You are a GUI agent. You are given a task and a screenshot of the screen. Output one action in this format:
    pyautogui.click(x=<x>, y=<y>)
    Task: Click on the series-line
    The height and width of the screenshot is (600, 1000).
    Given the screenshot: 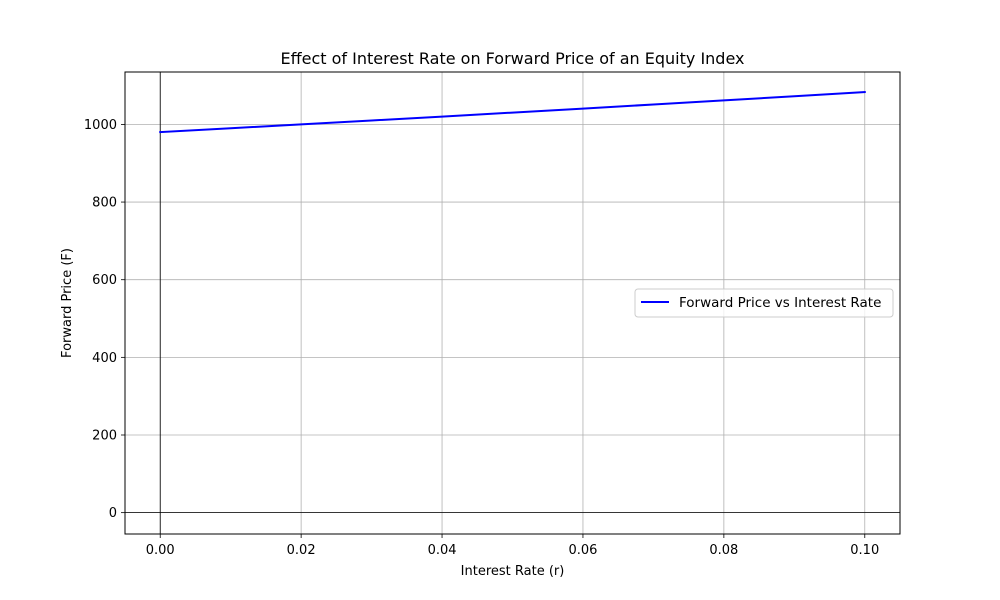 What is the action you would take?
    pyautogui.click(x=512, y=112)
    